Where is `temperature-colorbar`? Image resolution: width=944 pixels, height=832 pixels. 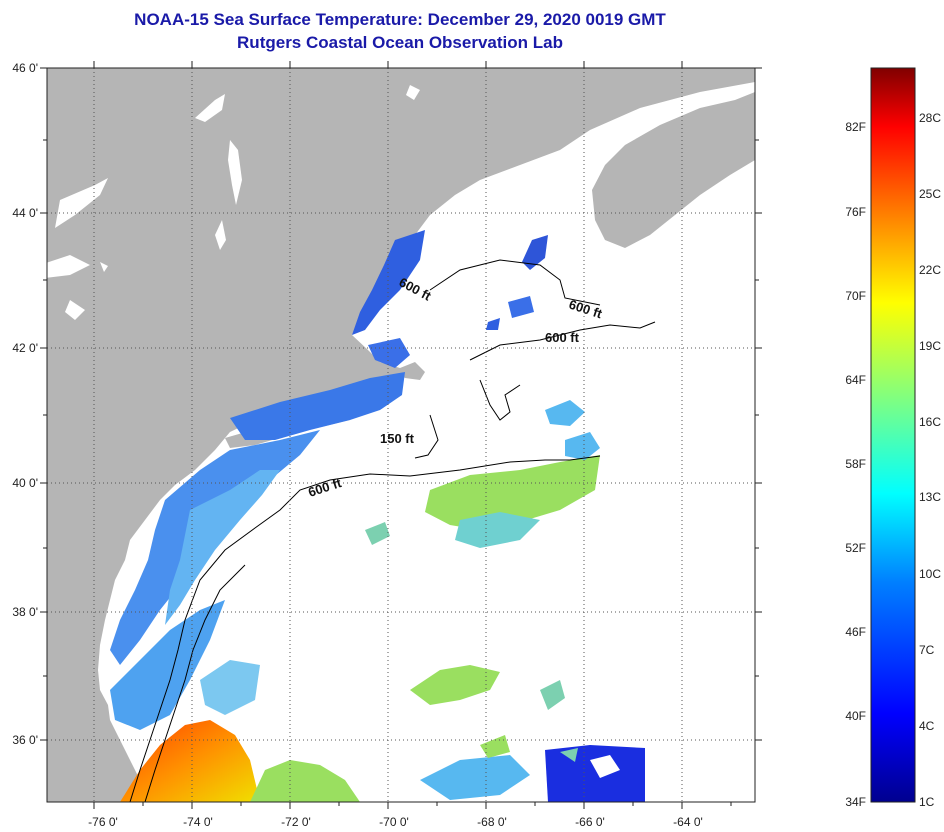 temperature-colorbar is located at coordinates (893, 435).